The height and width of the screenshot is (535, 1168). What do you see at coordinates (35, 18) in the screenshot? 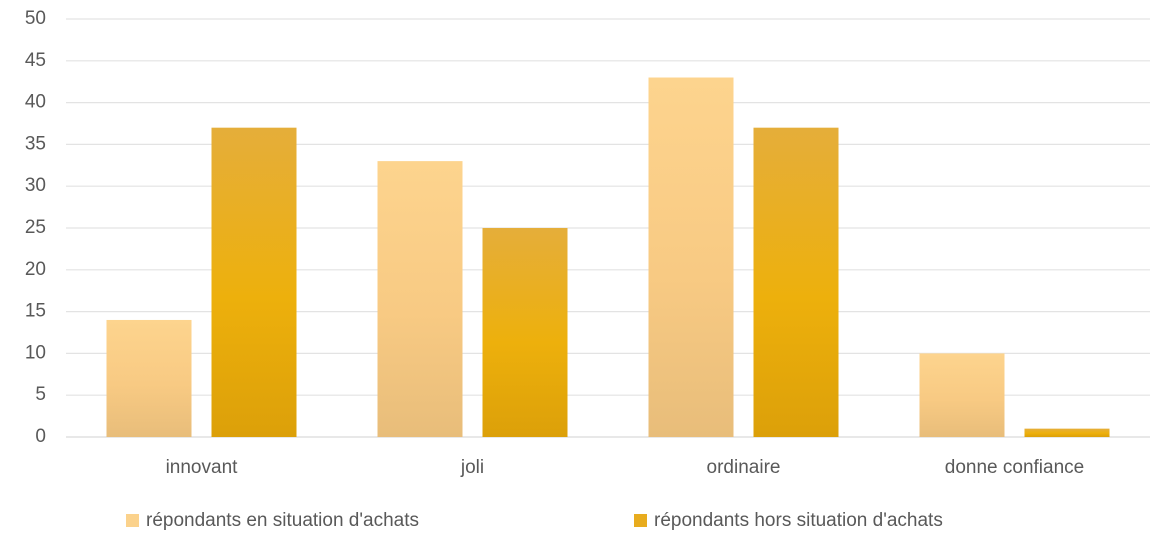
I see `y-tick-label: 50` at bounding box center [35, 18].